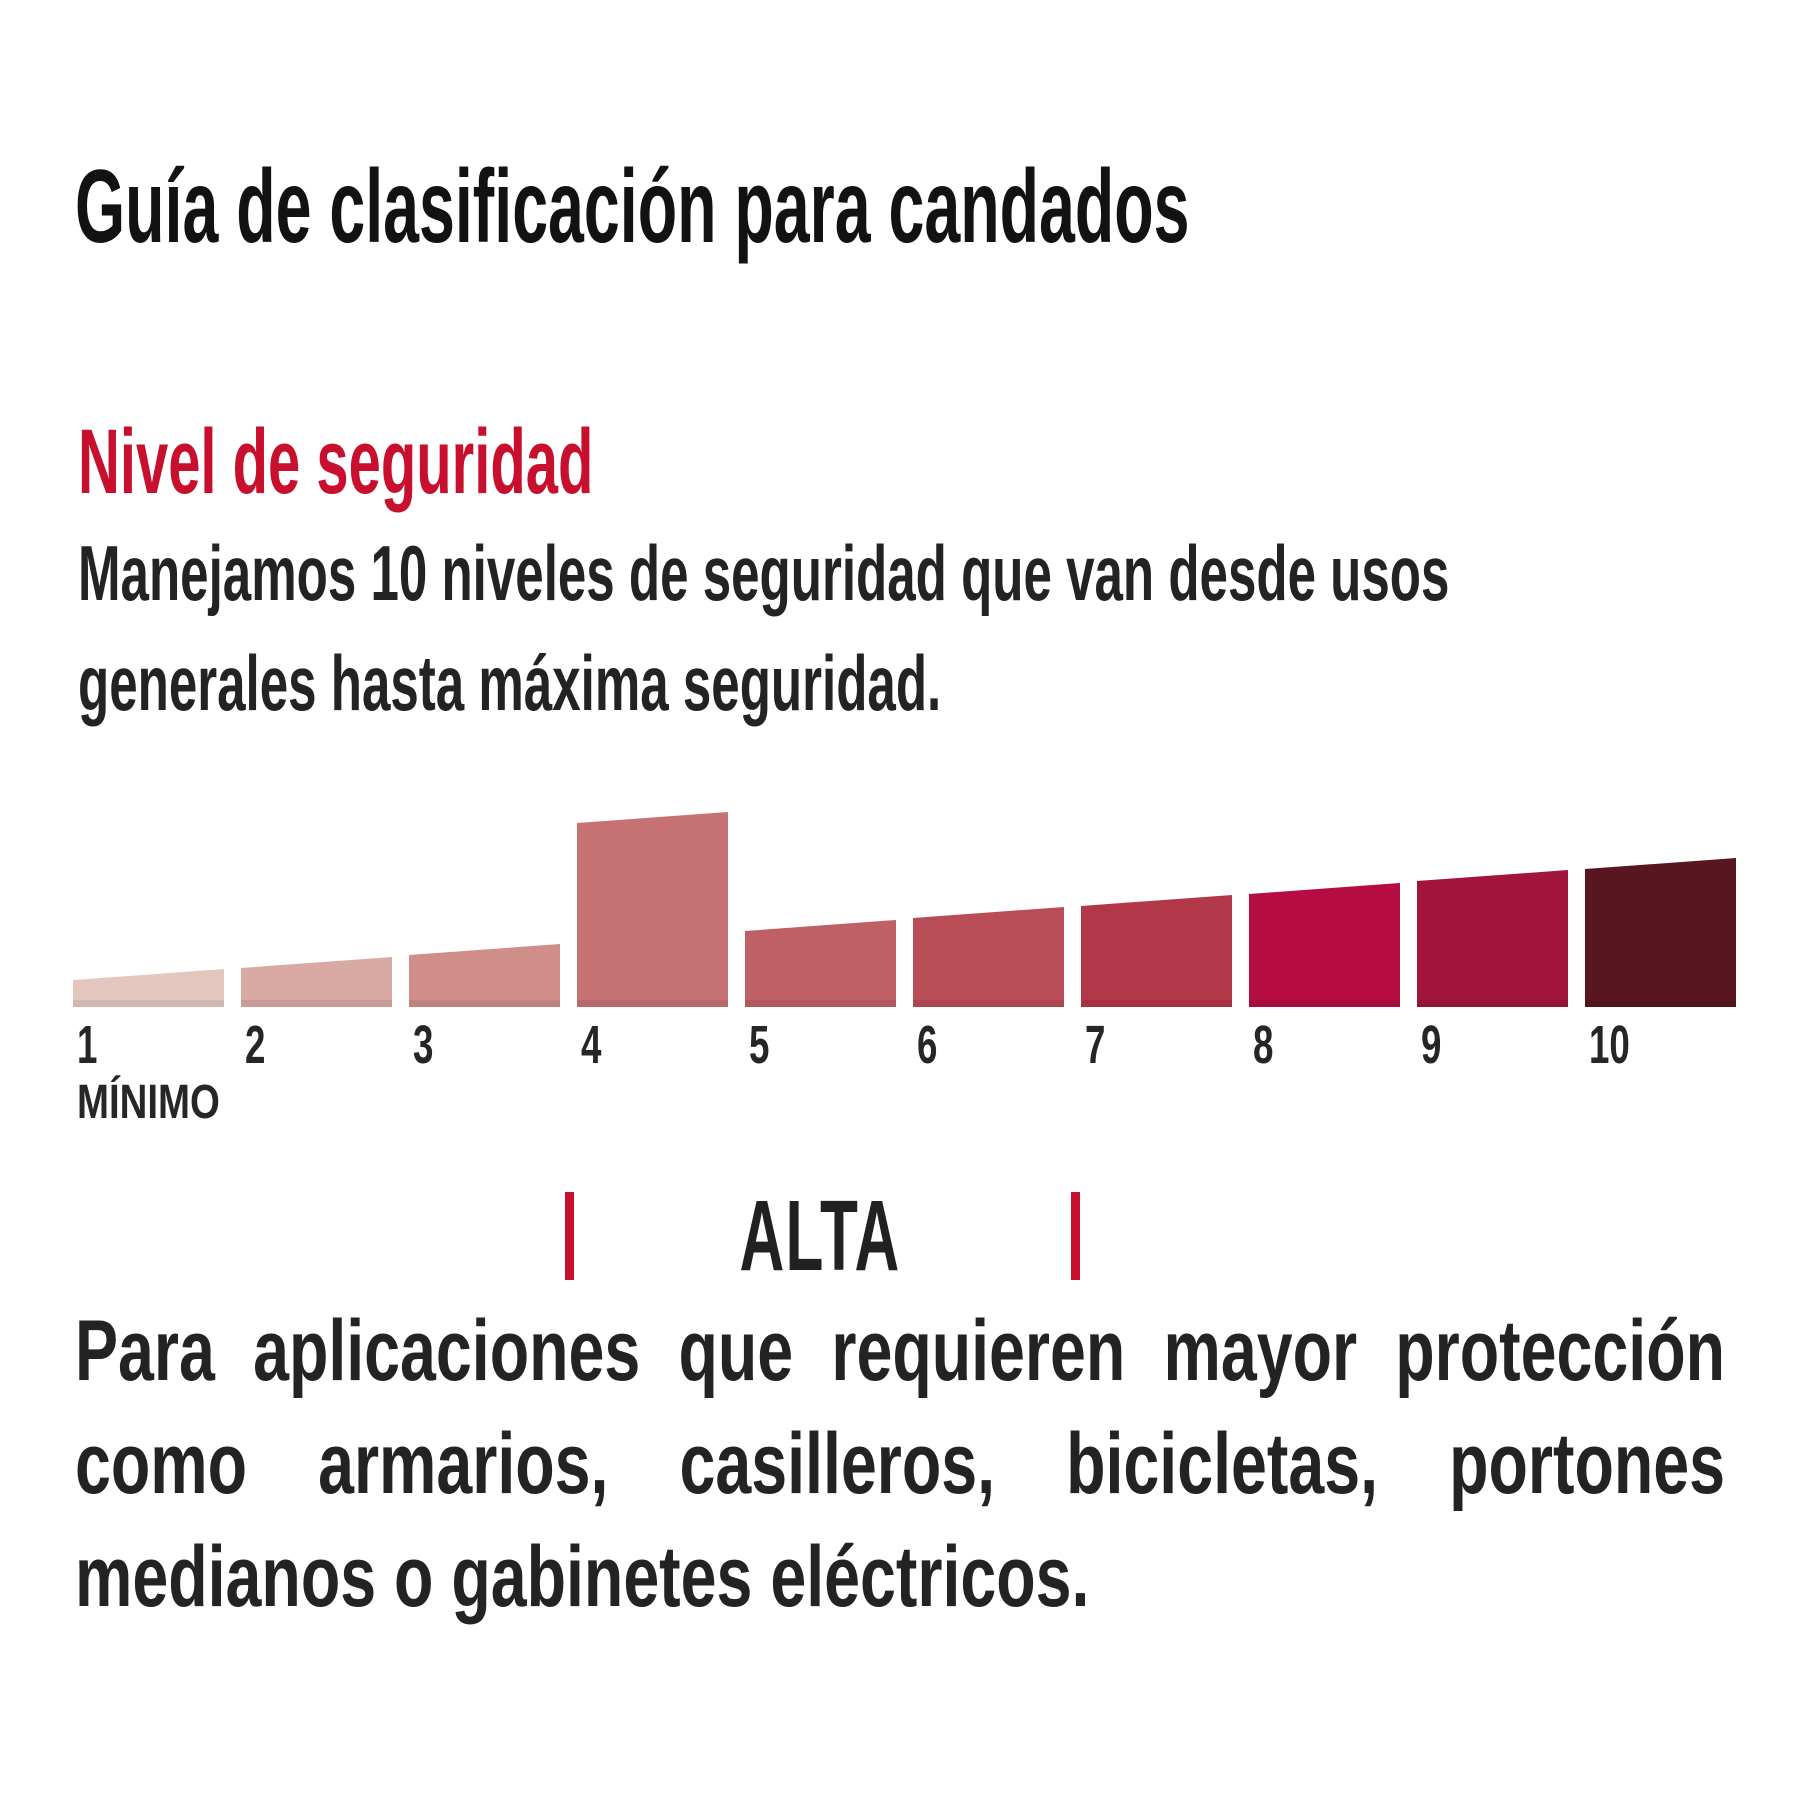 The height and width of the screenshot is (1800, 1800). What do you see at coordinates (484, 1072) in the screenshot?
I see `label-cell-level-3: 3` at bounding box center [484, 1072].